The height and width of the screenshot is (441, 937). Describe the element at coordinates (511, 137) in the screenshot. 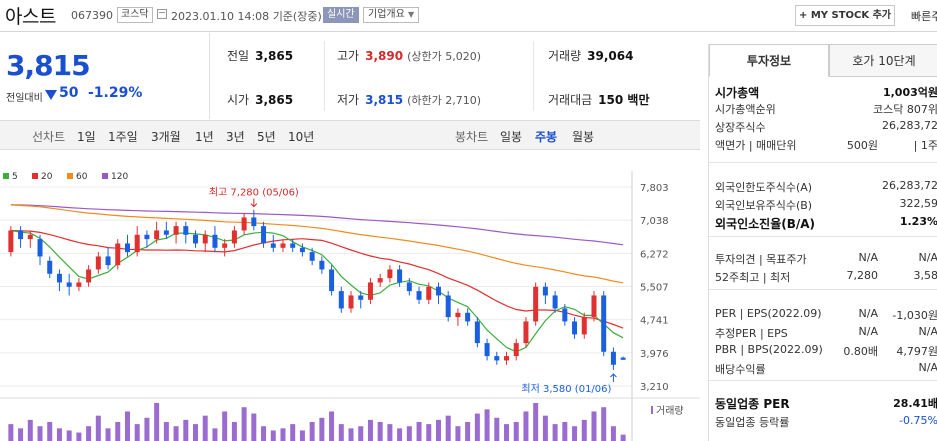

I see `candle-tab-daily: 일봉` at that location.